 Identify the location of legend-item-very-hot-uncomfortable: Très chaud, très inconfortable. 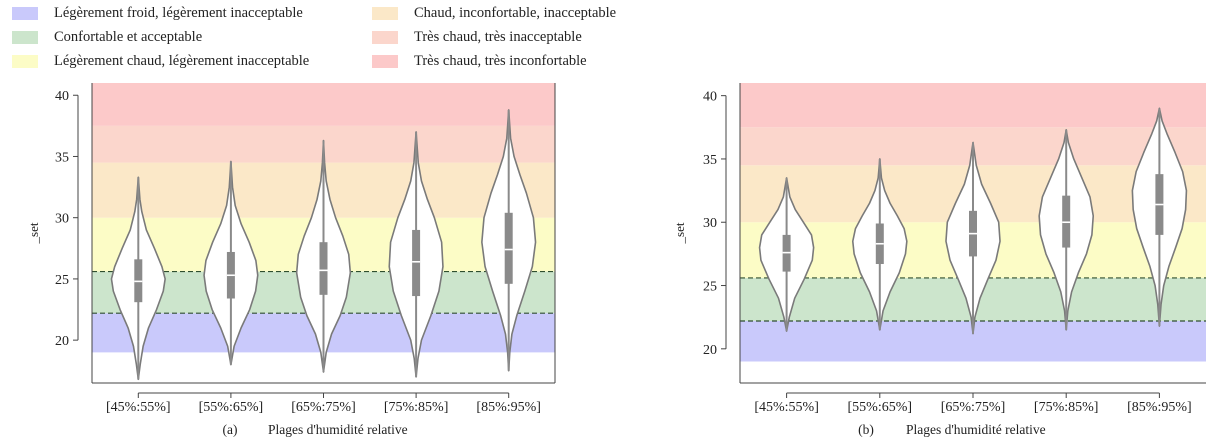
(479, 61).